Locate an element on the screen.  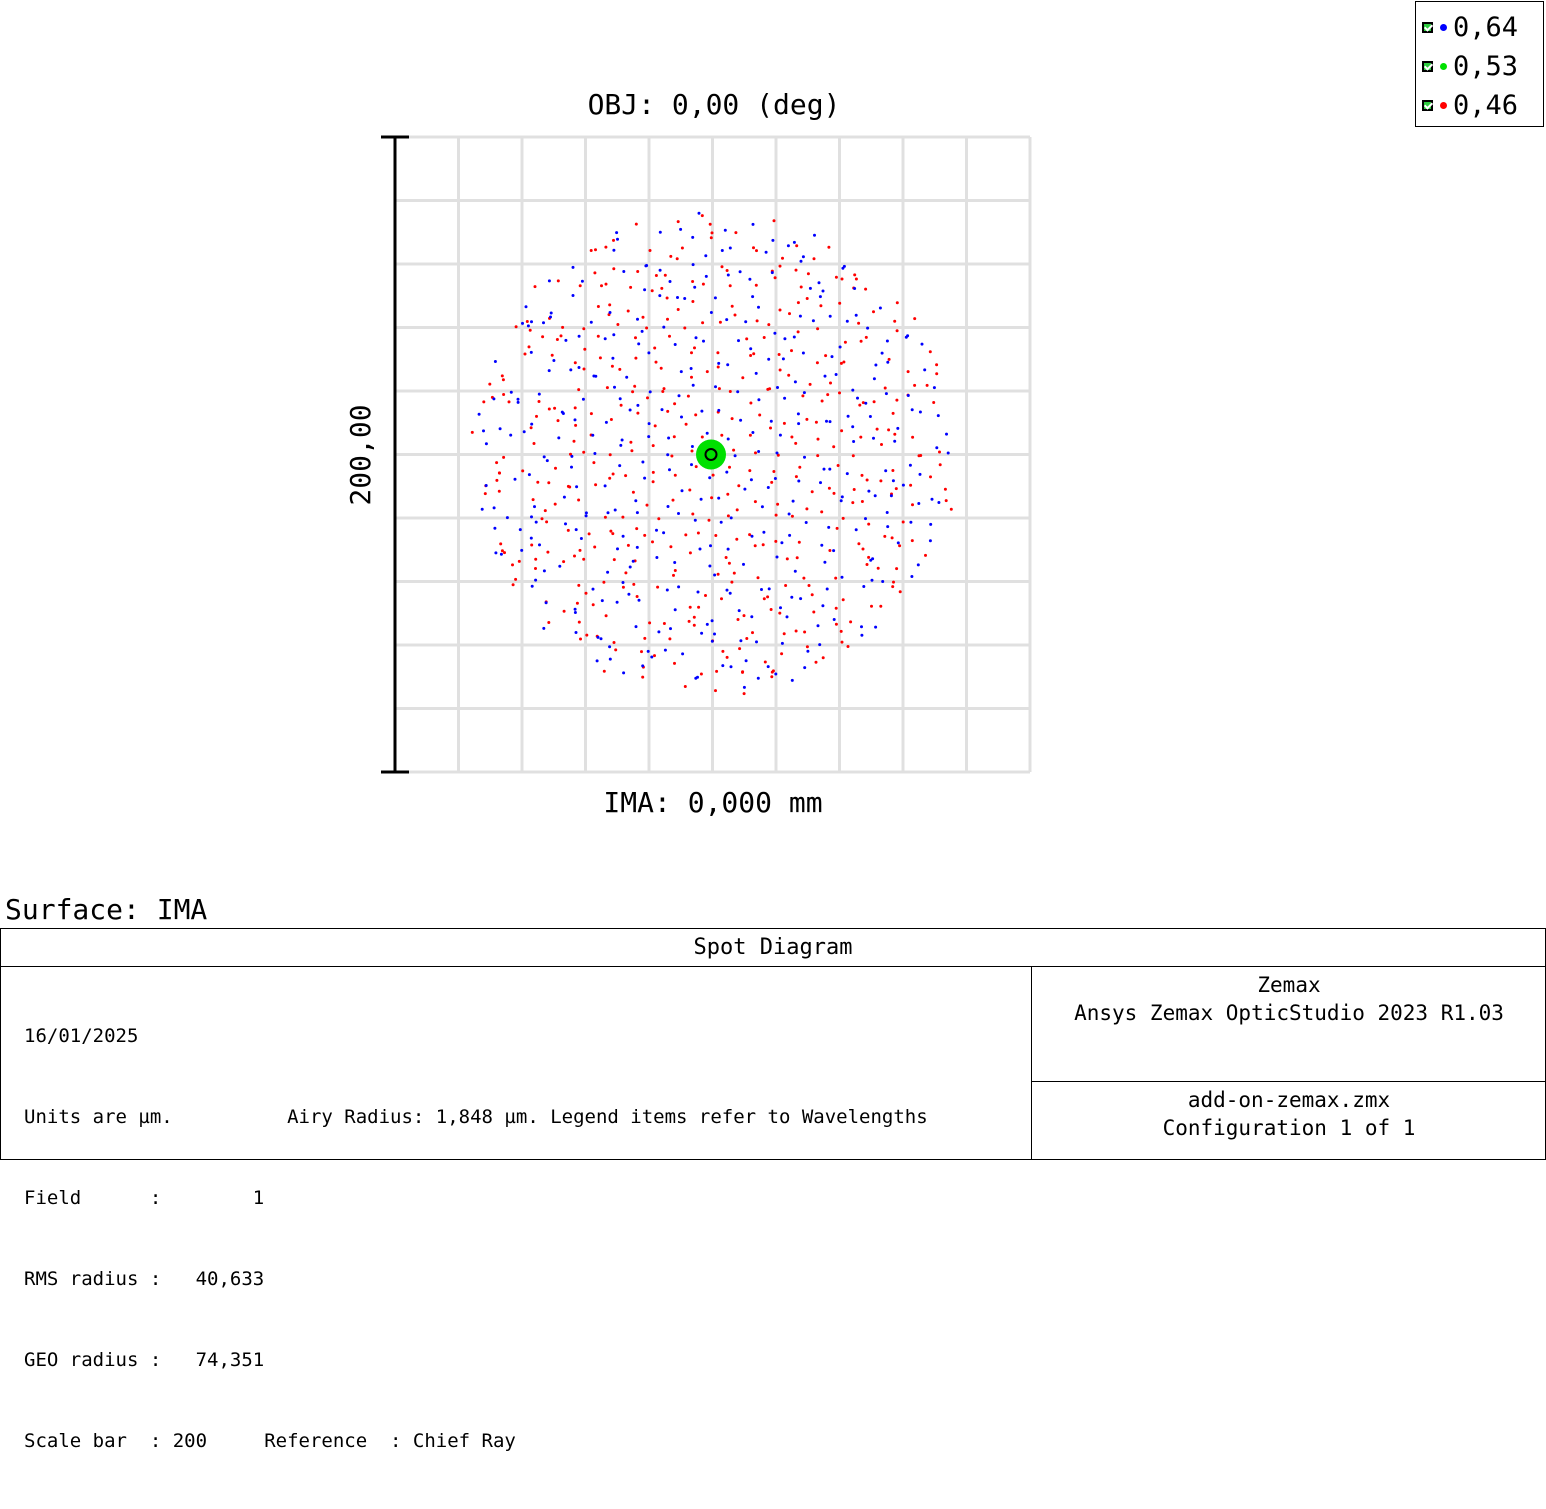
legend-item: 0,64 is located at coordinates (1470, 27).